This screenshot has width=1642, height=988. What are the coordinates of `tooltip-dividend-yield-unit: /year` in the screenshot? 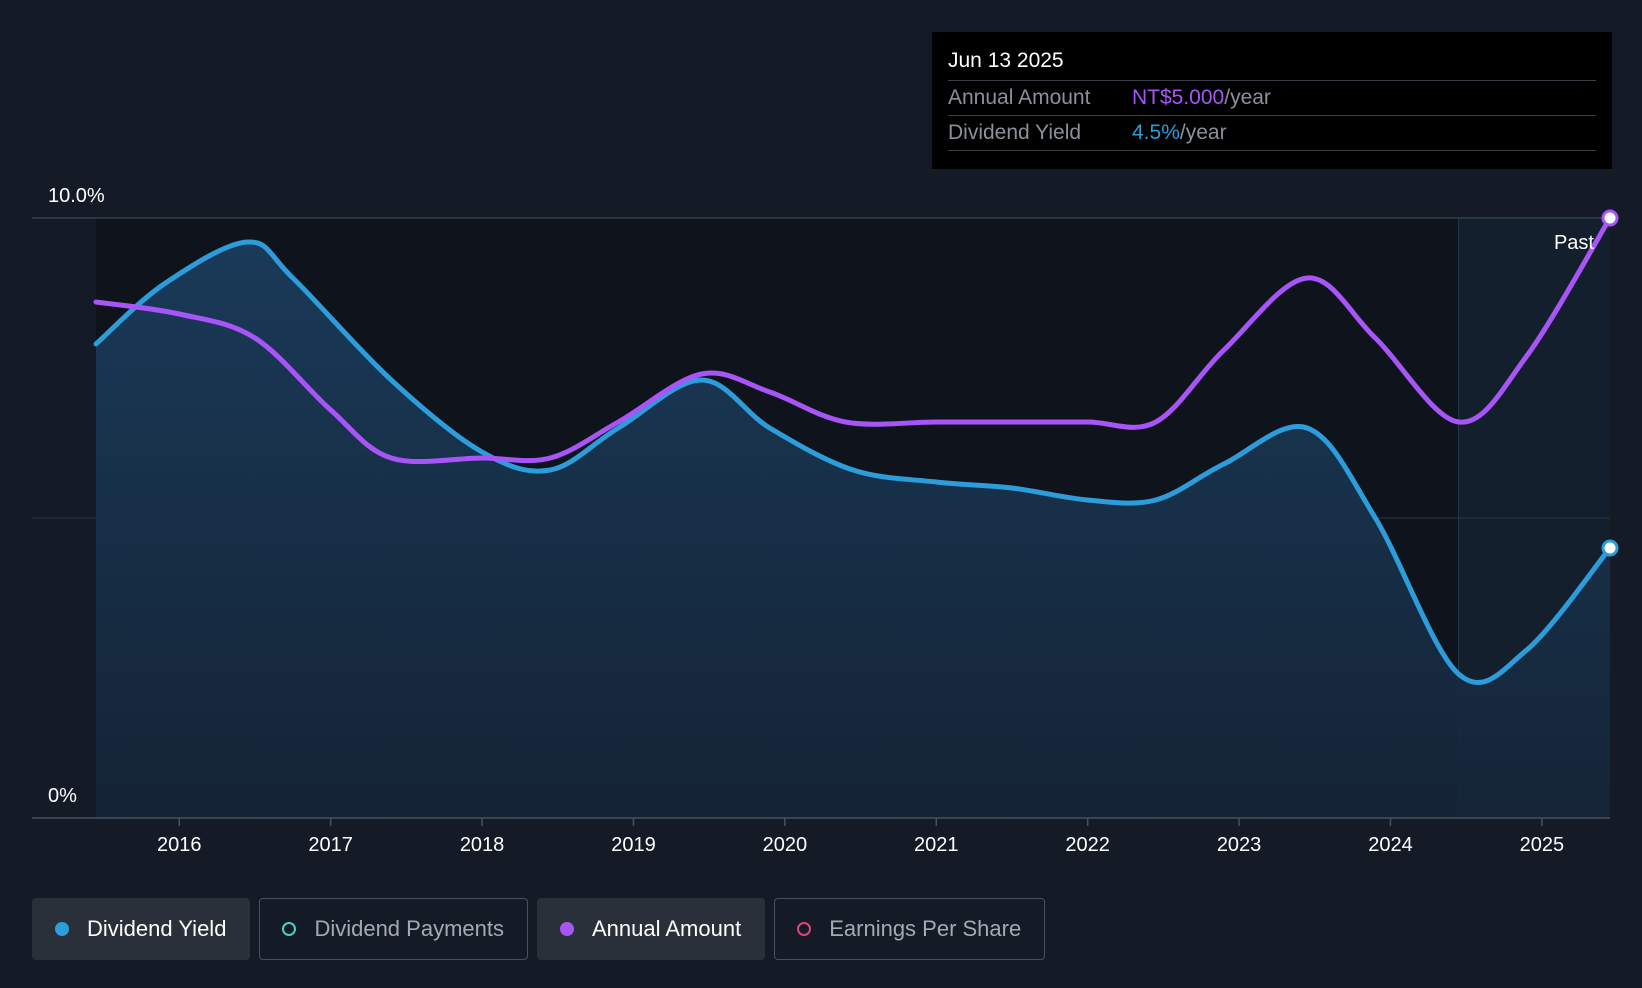 It's located at (1203, 132).